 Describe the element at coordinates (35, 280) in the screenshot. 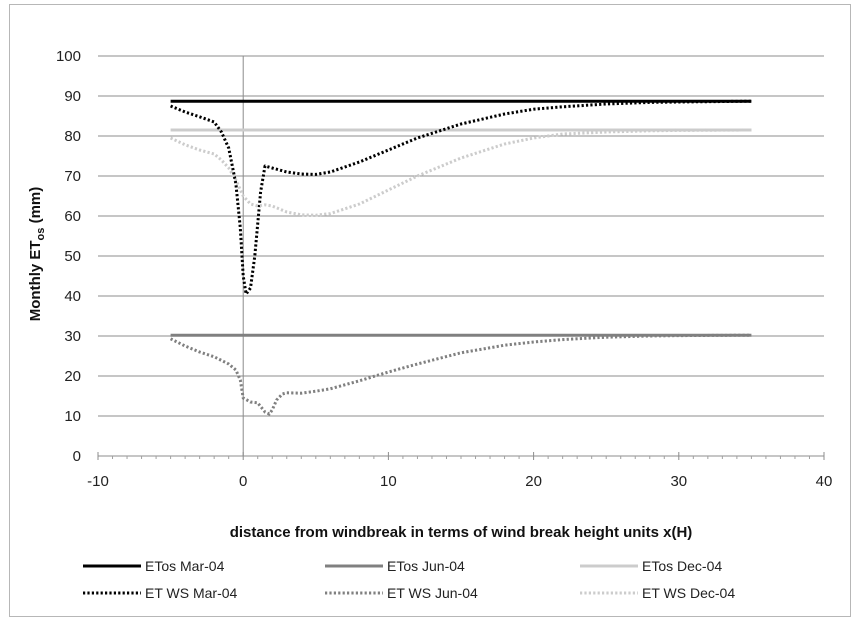

I see `y-axis-title-main: Monthly ET` at that location.